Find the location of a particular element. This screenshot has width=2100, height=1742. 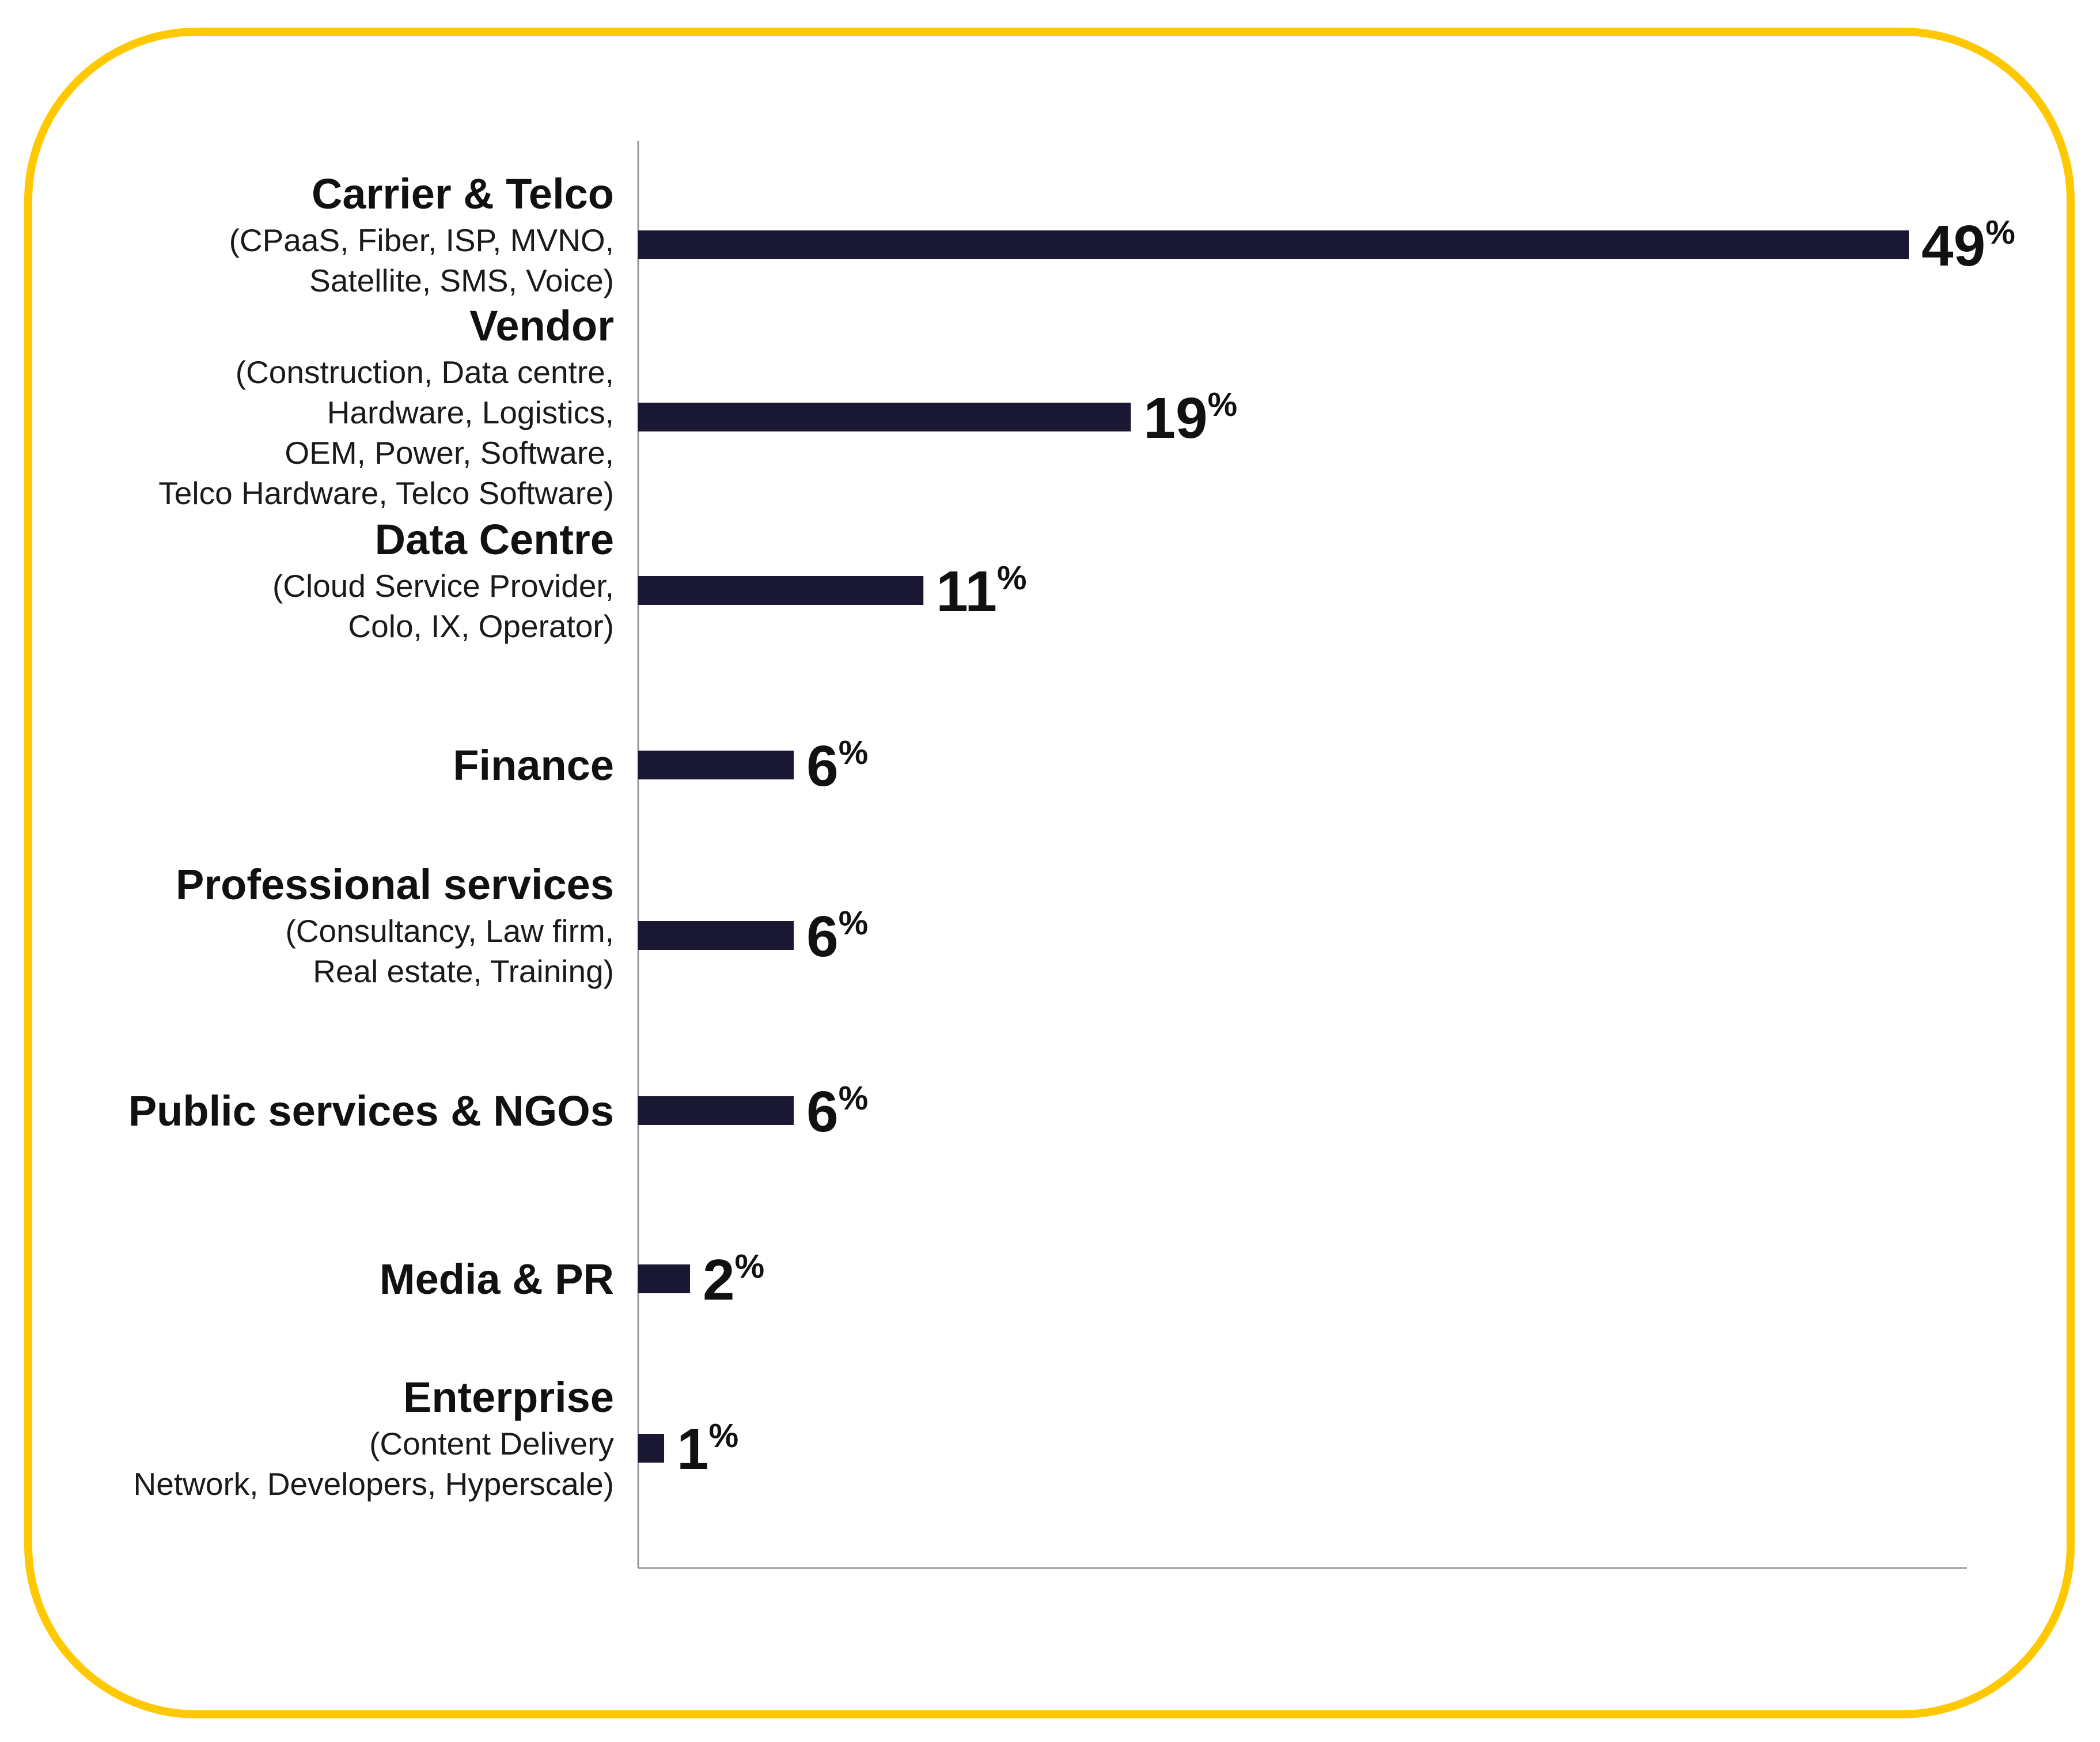

data-label: 11% is located at coordinates (981, 591).